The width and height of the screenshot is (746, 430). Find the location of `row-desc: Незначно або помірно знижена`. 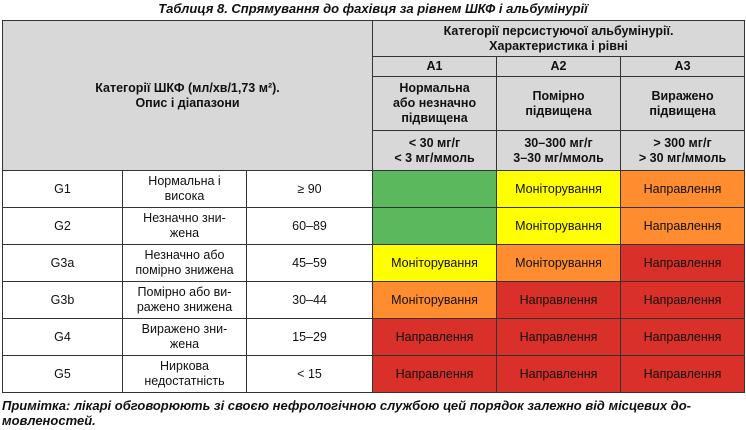

row-desc: Незначно або помірно знижена is located at coordinates (184, 263).